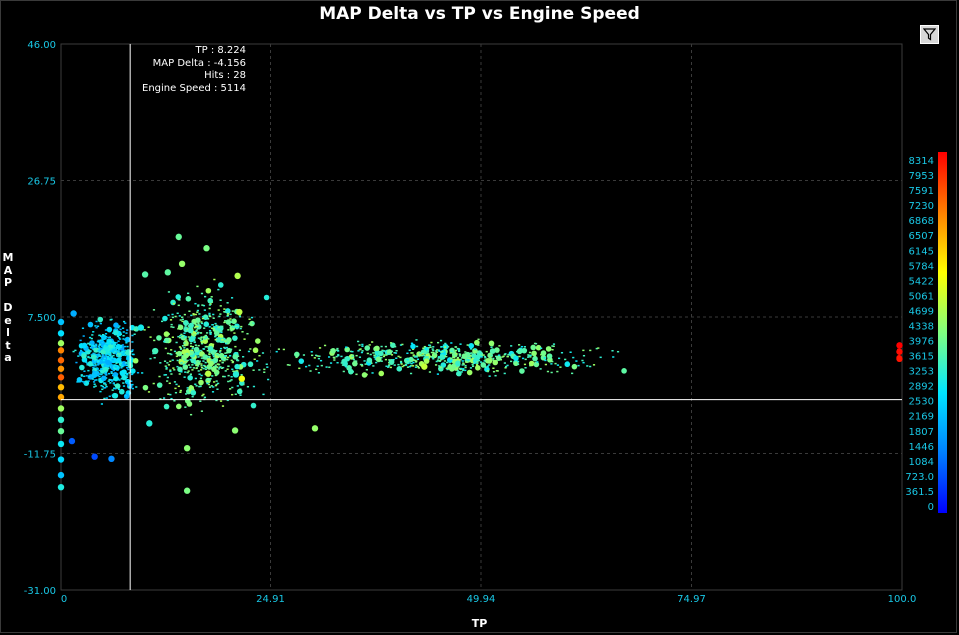  Describe the element at coordinates (40, 318) in the screenshot. I see `y-axis-ticks: 46.00 26.75 7.500 -11.75 -31.00` at that location.